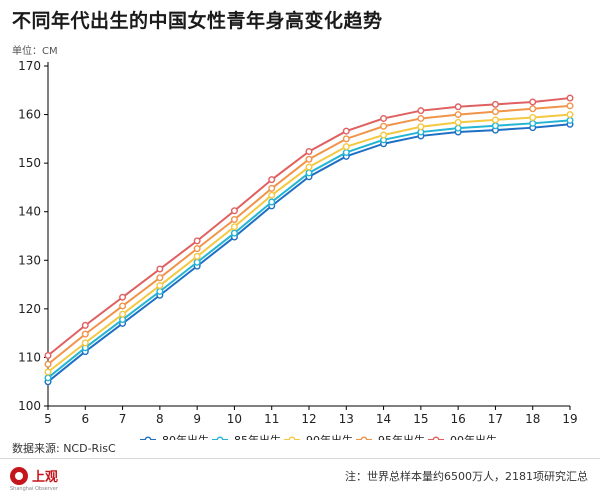  I want to click on x-tick-label: 12, so click(308, 419).